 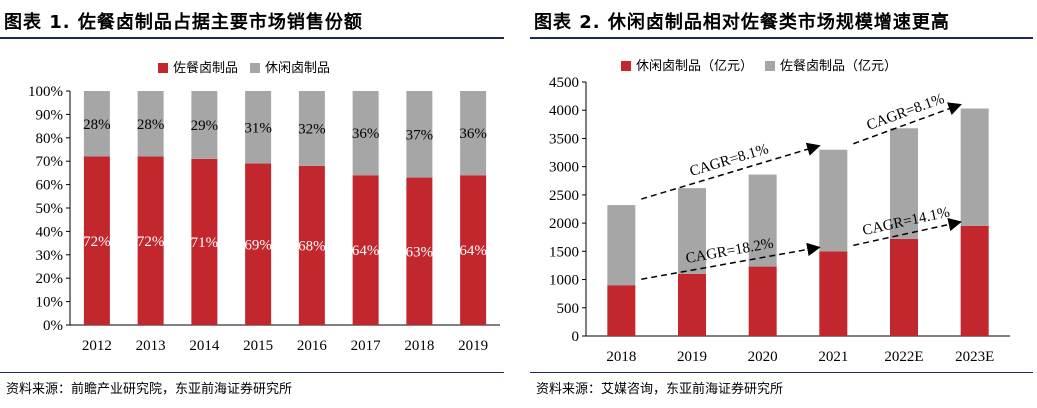 I want to click on y-tick-label: 50%, so click(x=50, y=209).